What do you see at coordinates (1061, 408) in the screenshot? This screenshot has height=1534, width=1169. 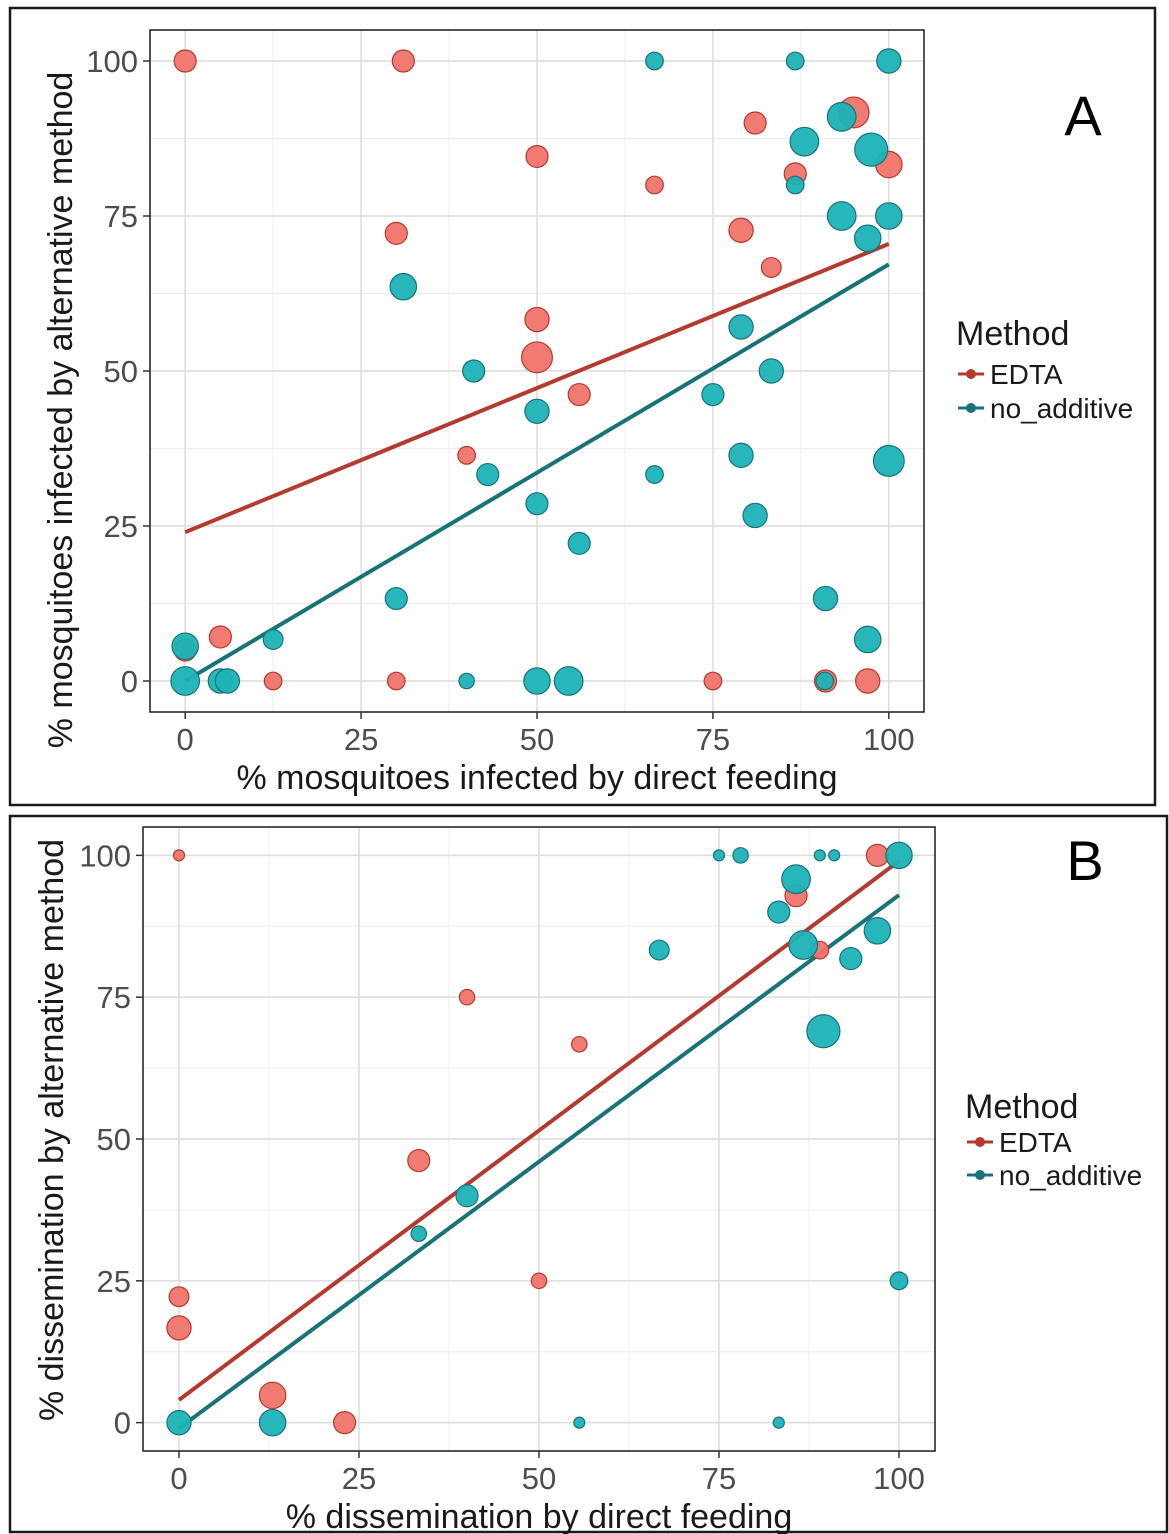 I see `panel-a-legend-no-additive-label: no_additive` at bounding box center [1061, 408].